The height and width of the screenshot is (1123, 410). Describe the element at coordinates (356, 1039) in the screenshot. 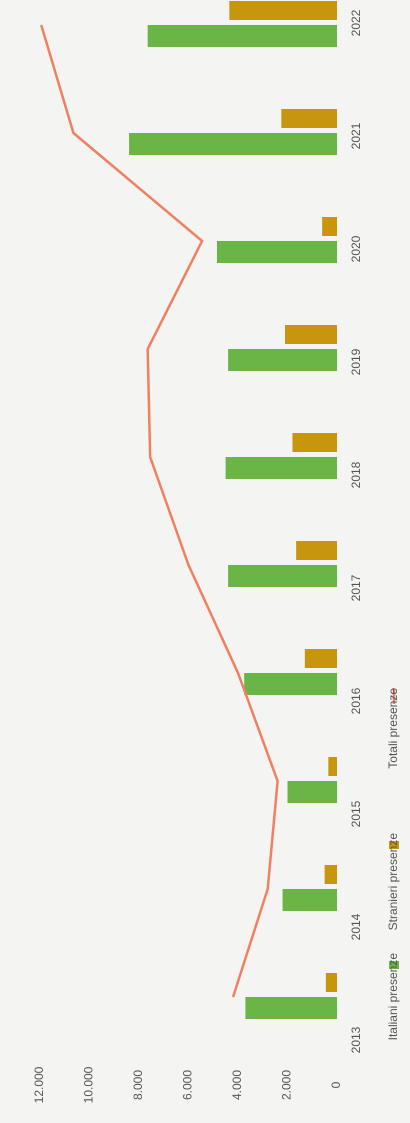

I see `x-tick-label: 2013` at that location.